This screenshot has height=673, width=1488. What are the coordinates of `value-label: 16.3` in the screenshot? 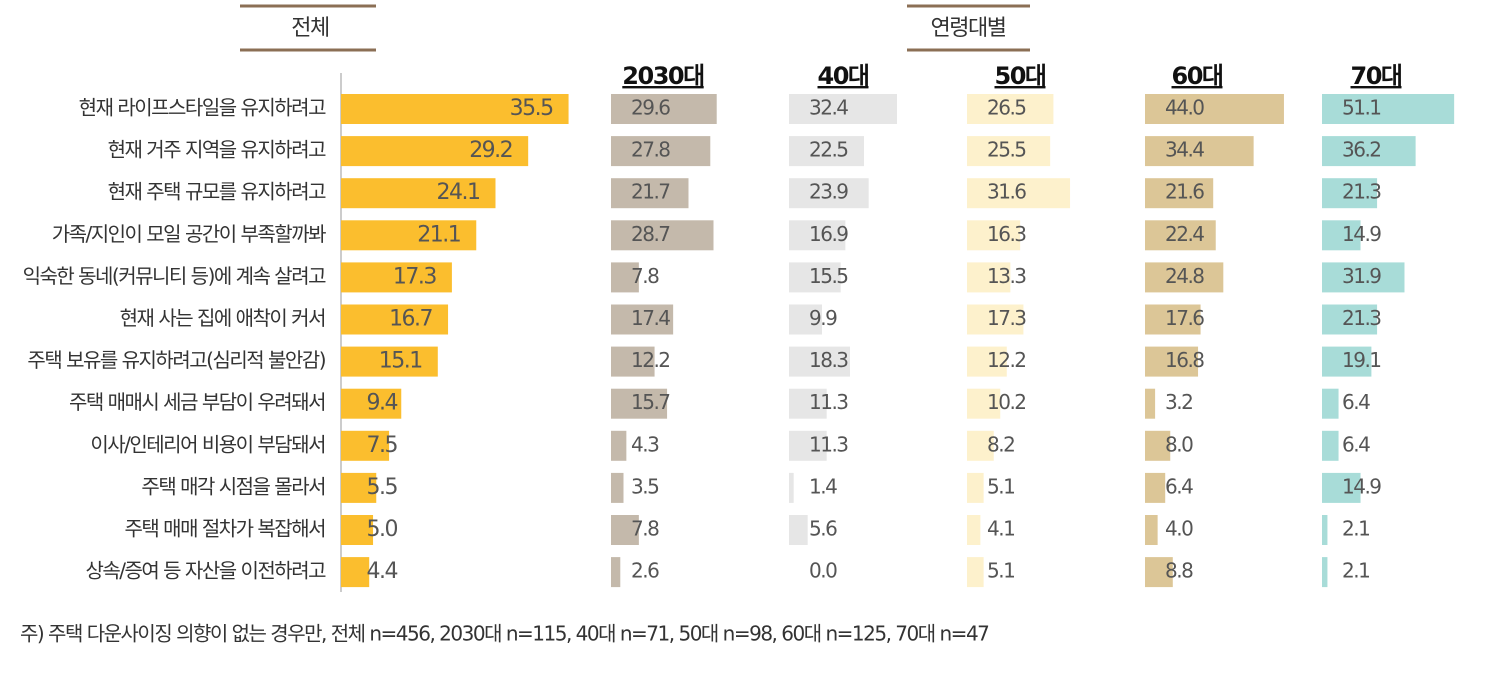 It's located at (1006, 234).